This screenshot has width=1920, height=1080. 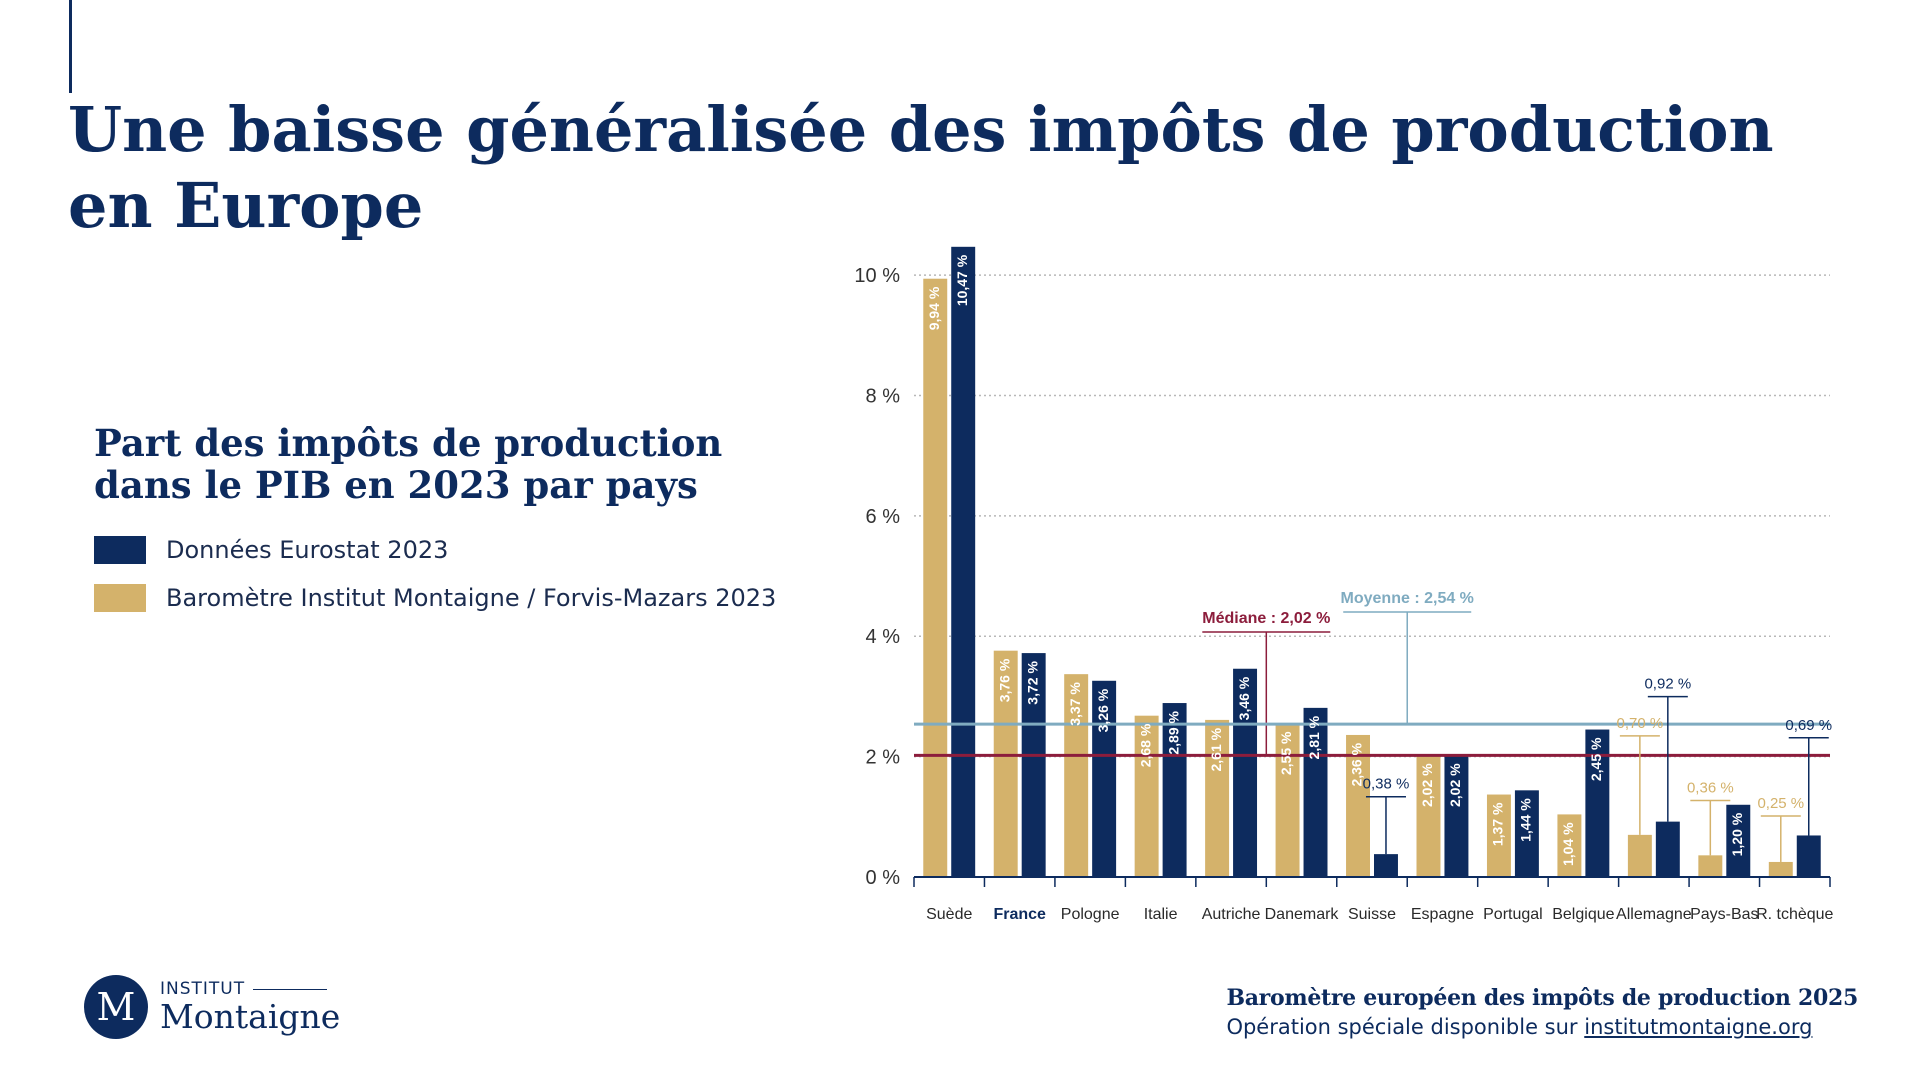 What do you see at coordinates (1654, 914) in the screenshot?
I see `x-tick-label: Allemagne` at bounding box center [1654, 914].